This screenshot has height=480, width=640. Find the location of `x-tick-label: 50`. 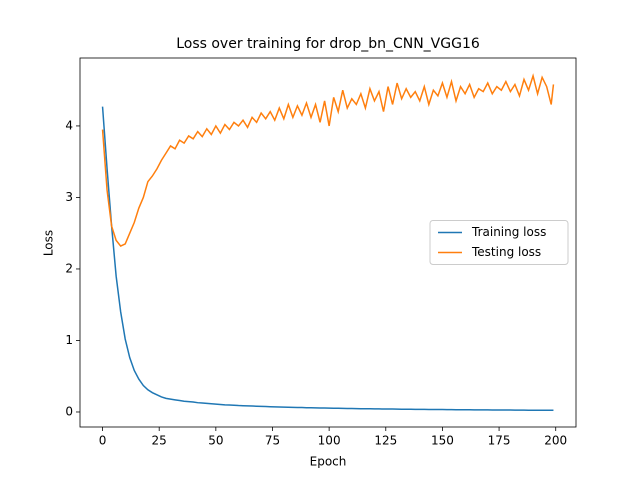

x-tick-label: 50 is located at coordinates (215, 441).